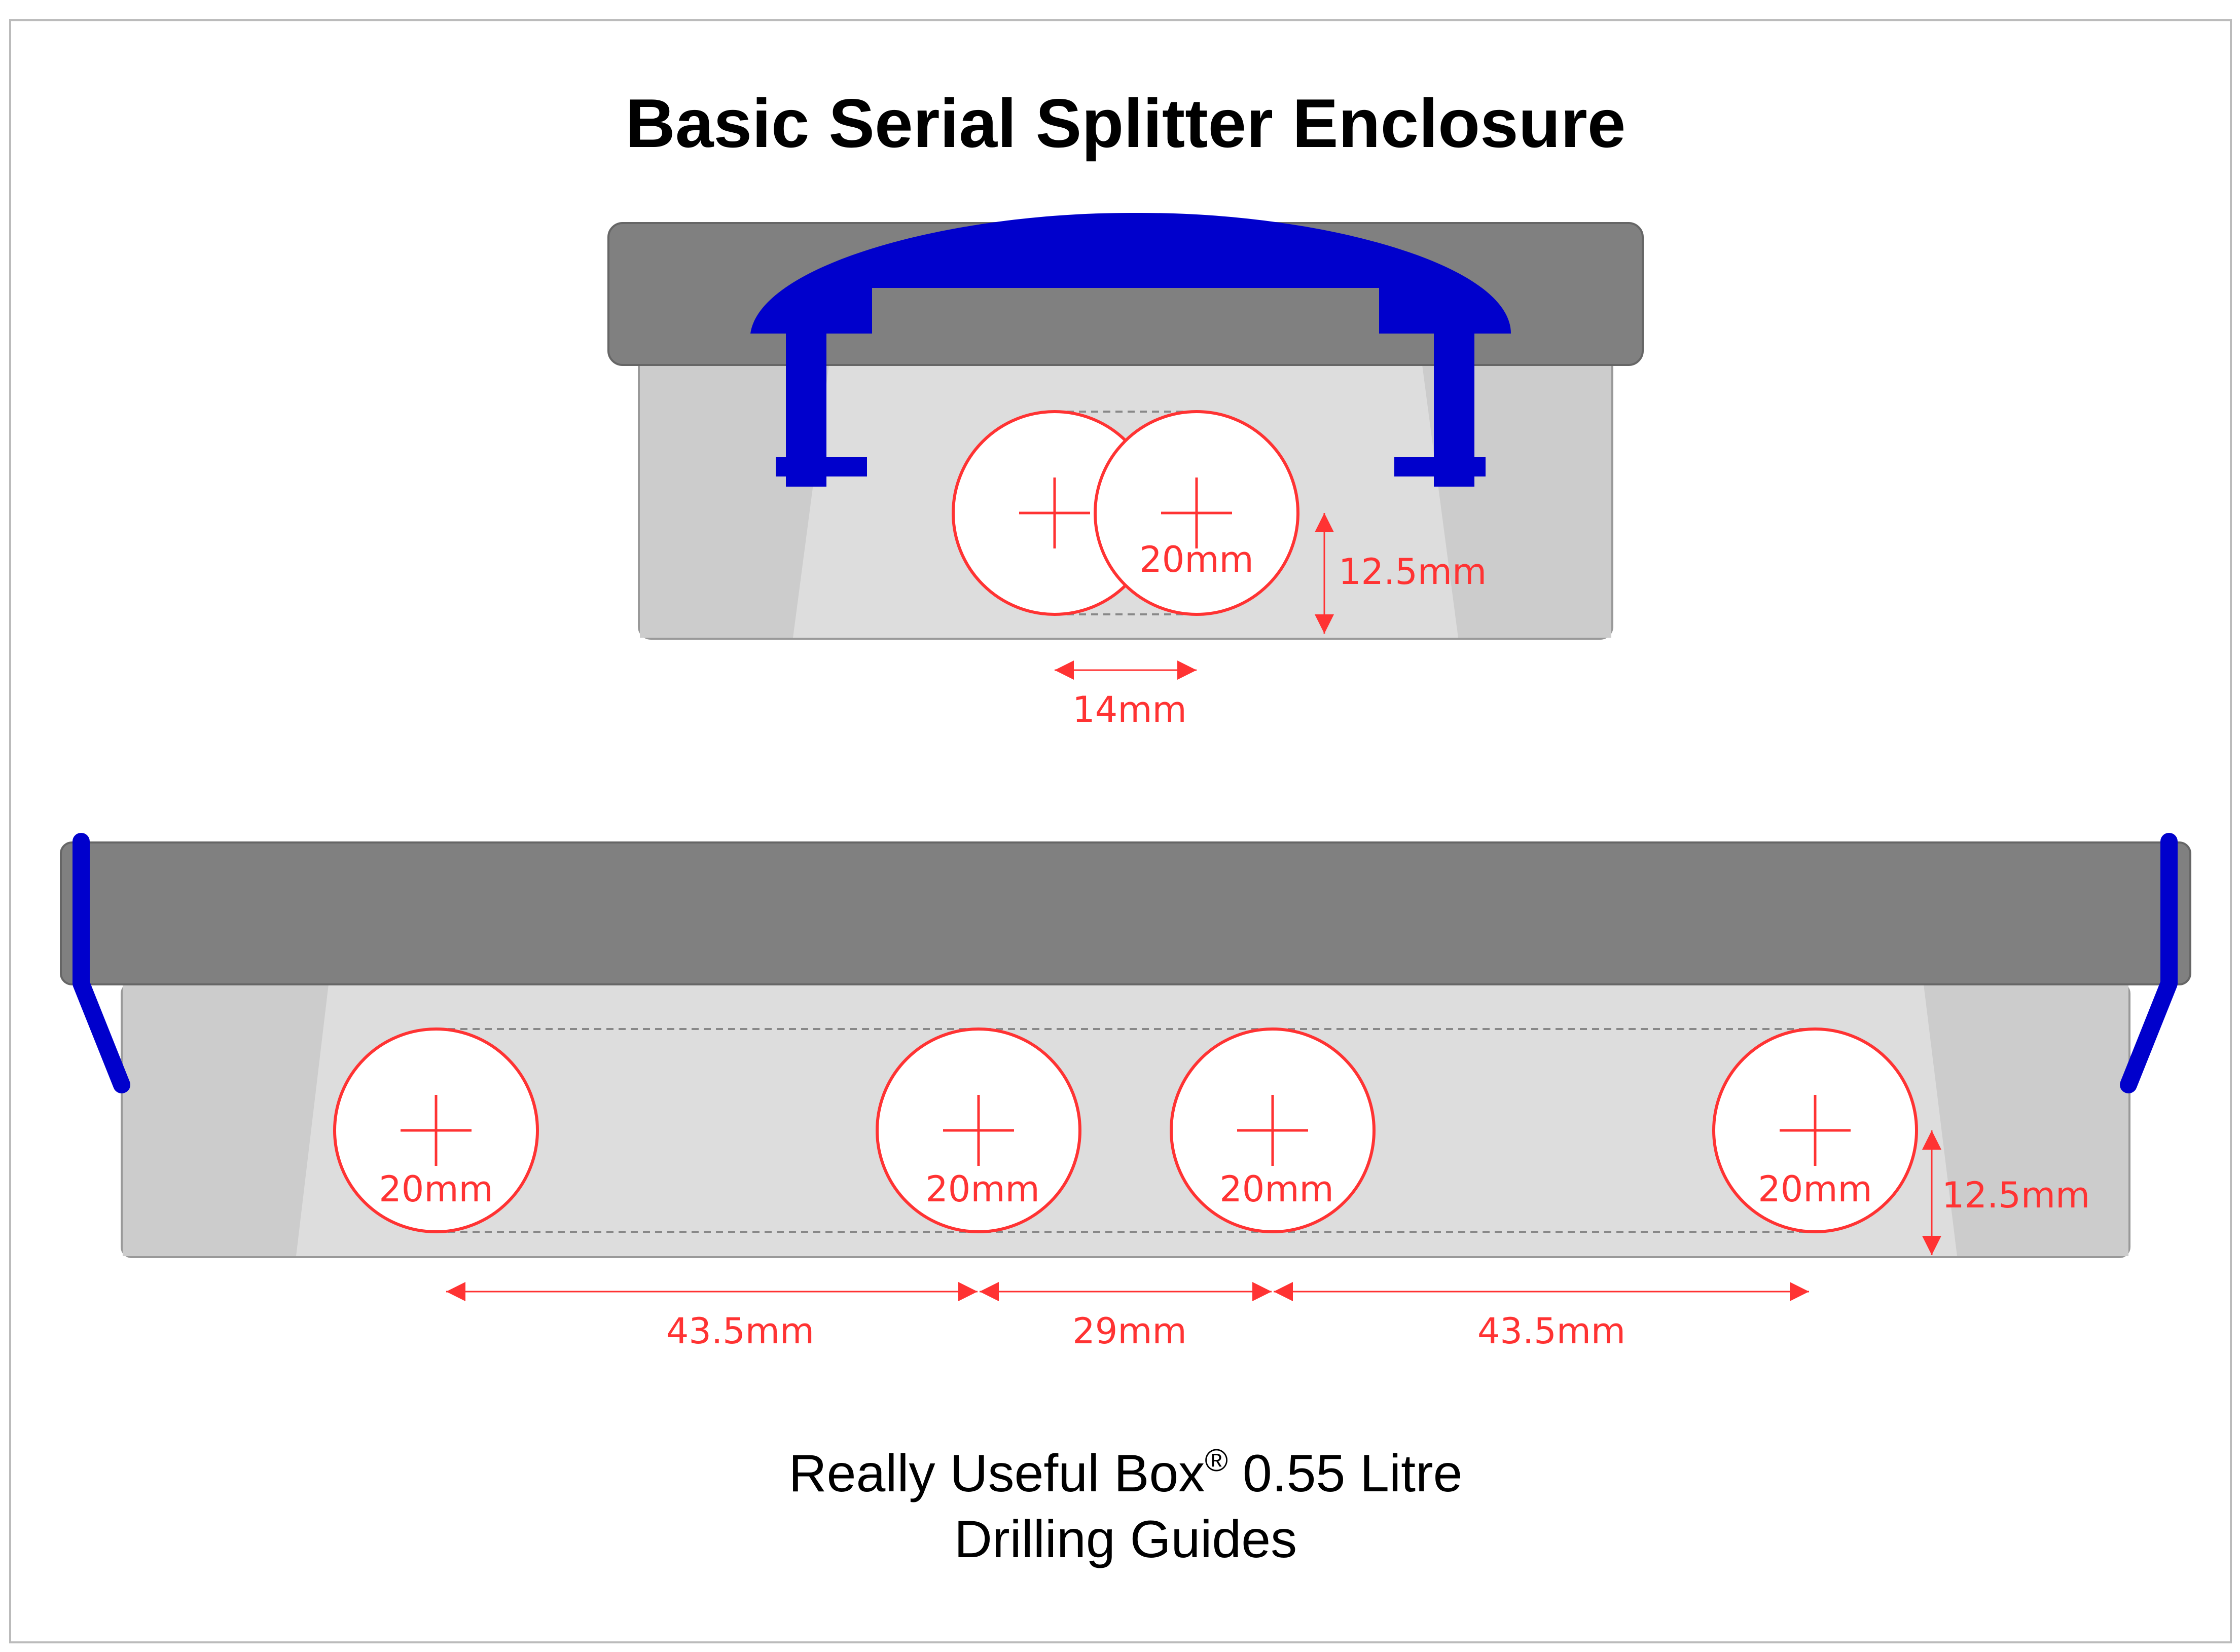  What do you see at coordinates (740, 1331) in the screenshot?
I see `side-view-spacing-label-1: 43.5mm` at bounding box center [740, 1331].